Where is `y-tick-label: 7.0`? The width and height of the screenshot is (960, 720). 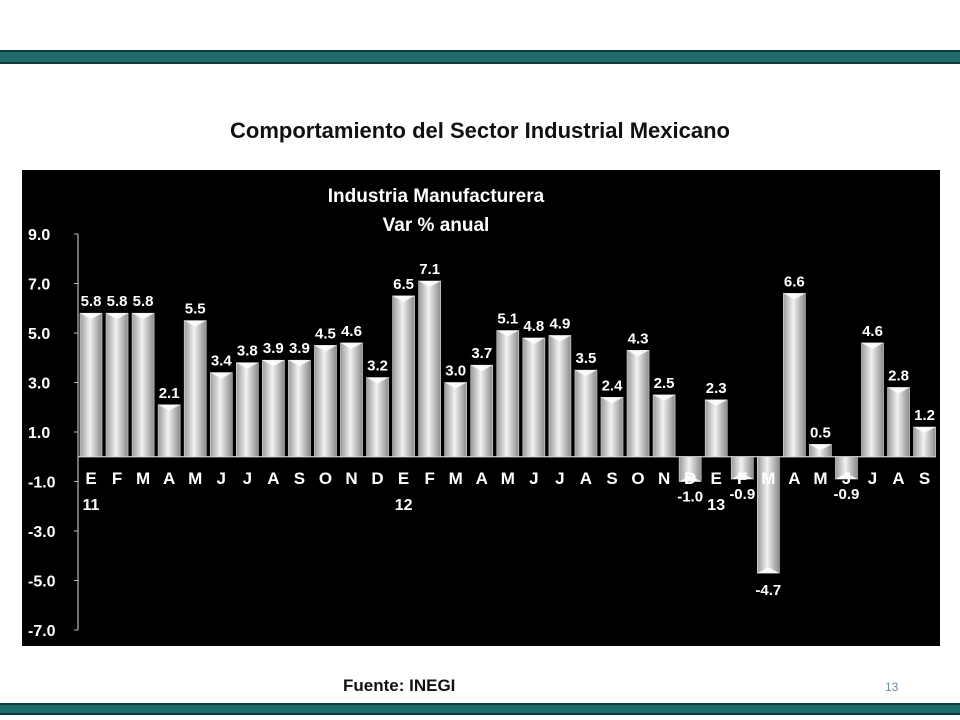
y-tick-label: 7.0 is located at coordinates (39, 285).